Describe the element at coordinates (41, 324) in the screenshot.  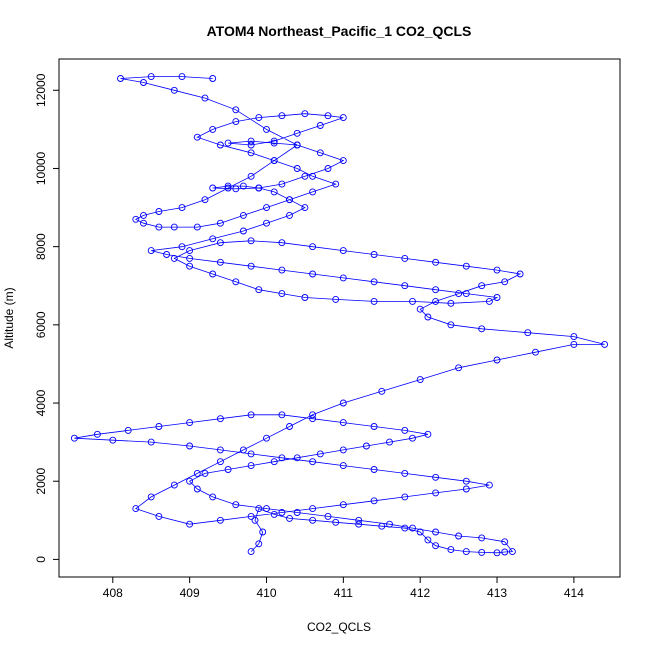
I see `y-tick-label: 6000` at that location.